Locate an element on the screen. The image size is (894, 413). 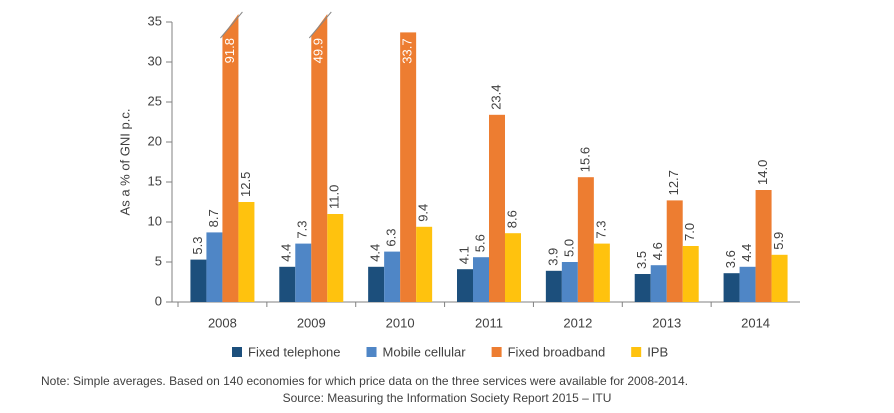
legend-label: Fixed telephone is located at coordinates (294, 351).